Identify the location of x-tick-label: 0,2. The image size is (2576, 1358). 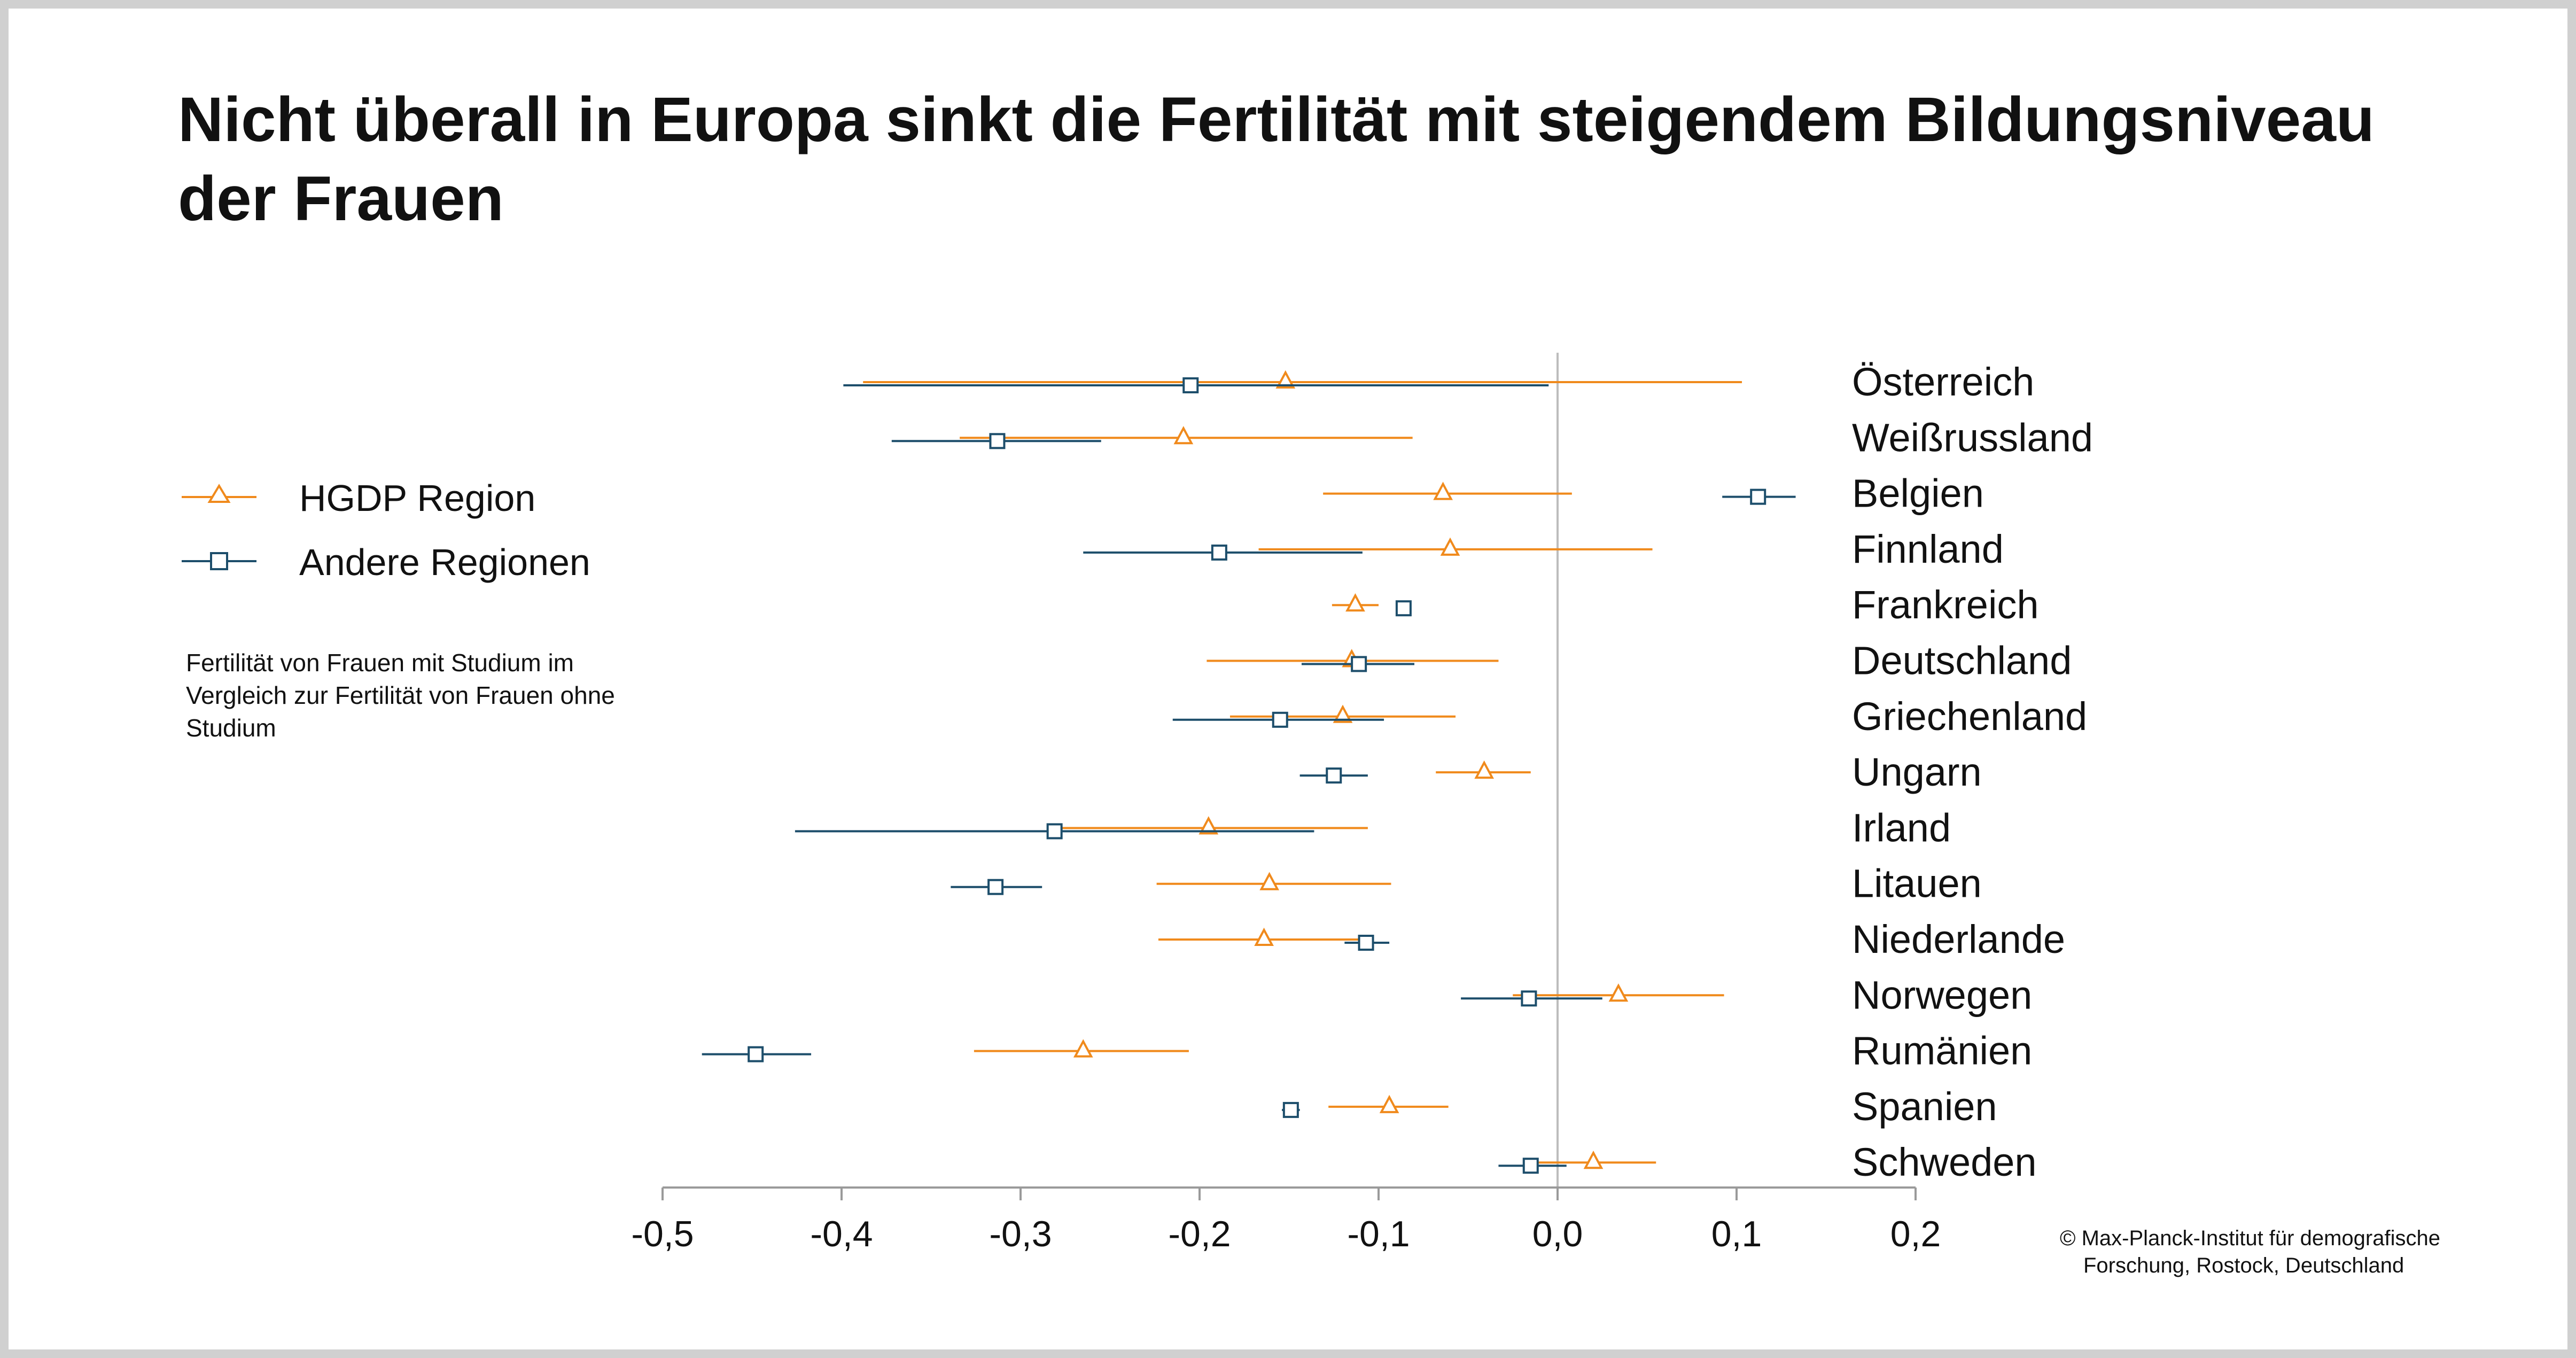
(1915, 1234).